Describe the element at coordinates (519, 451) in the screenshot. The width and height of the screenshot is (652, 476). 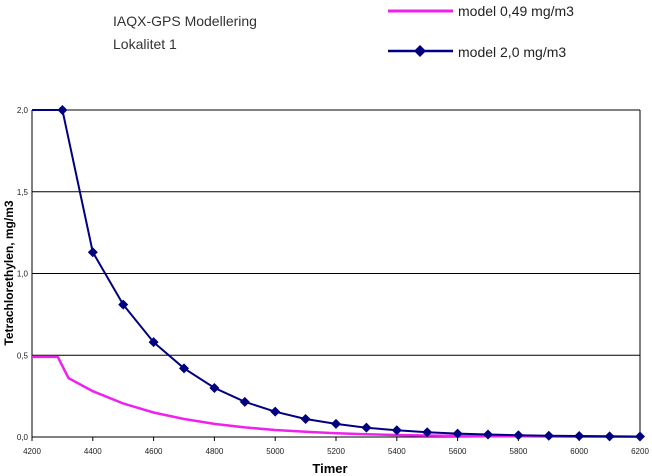
I see `x-tick-label: 5800` at that location.